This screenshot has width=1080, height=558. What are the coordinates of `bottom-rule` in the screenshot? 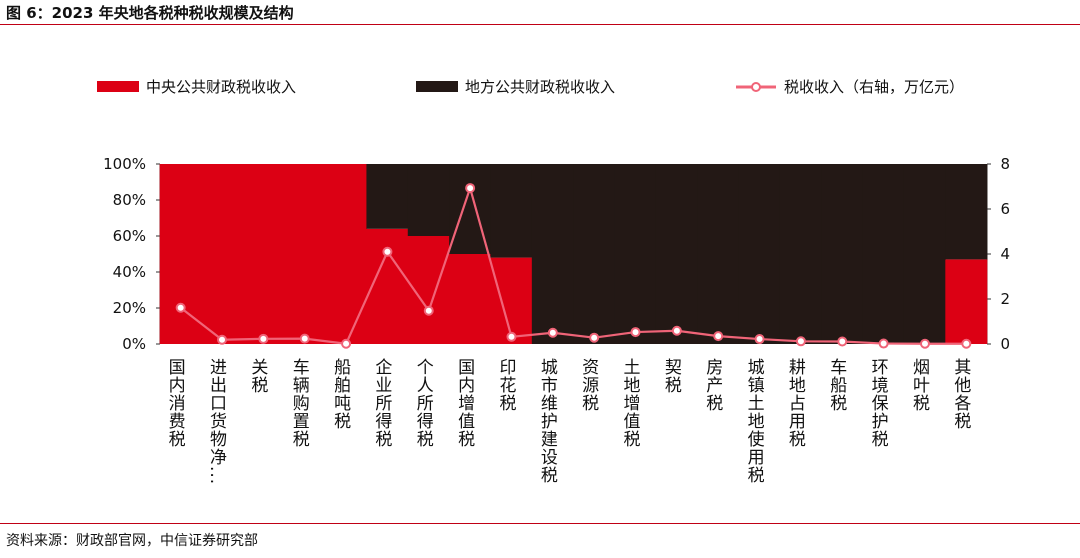 It's located at (540, 523).